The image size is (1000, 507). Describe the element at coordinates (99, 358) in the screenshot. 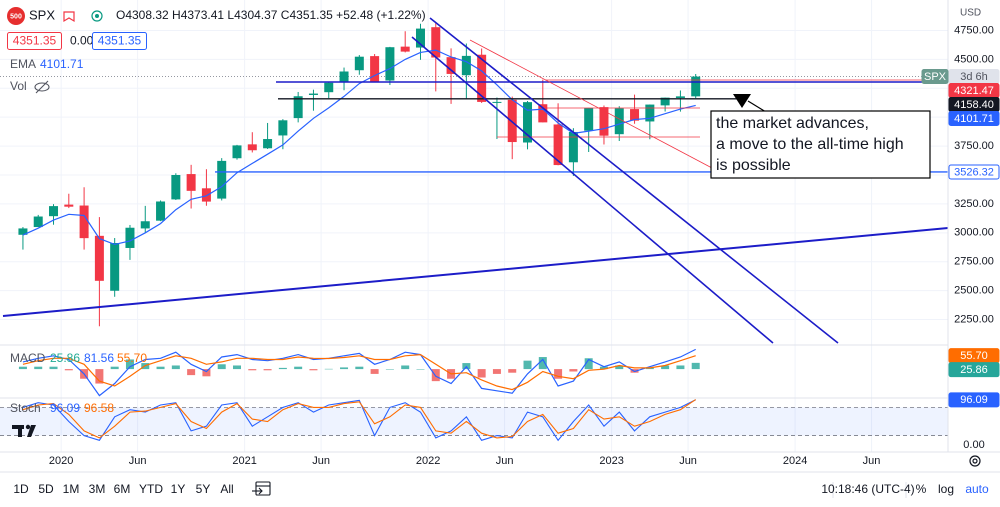

I see `indicator-value: 81.56` at that location.